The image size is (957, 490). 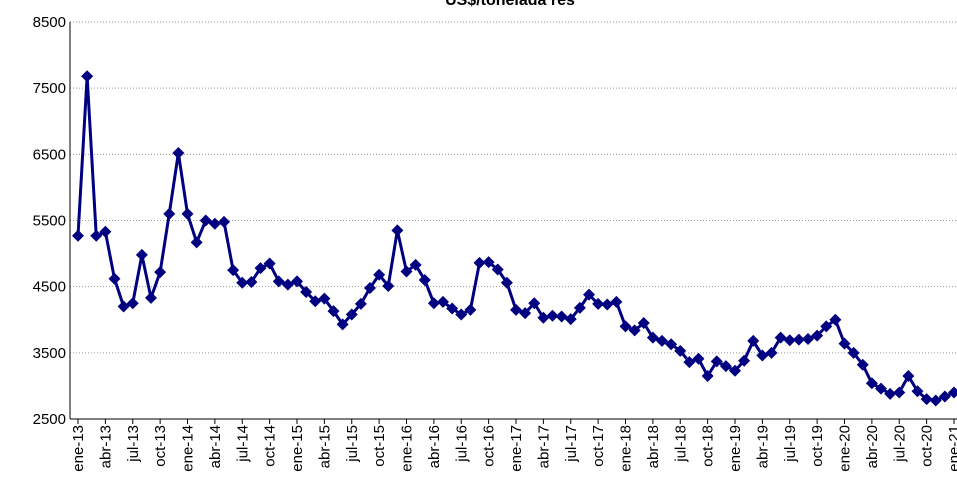 What do you see at coordinates (571, 444) in the screenshot?
I see `x-tick-label: jul-17` at bounding box center [571, 444].